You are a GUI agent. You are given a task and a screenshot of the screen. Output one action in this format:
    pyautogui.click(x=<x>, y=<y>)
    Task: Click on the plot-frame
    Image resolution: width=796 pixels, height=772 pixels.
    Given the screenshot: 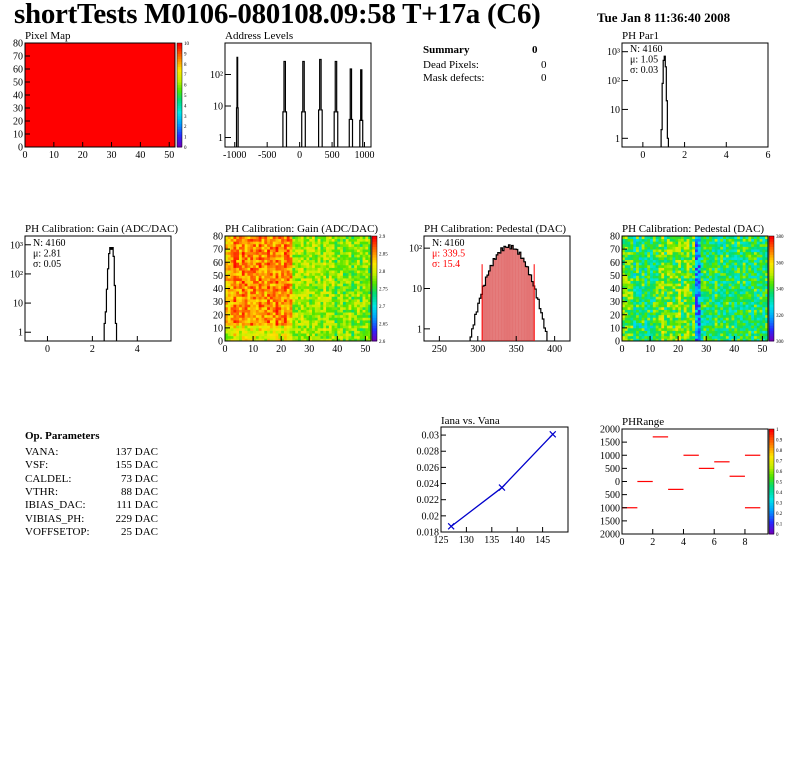 What is the action you would take?
    pyautogui.click(x=504, y=479)
    